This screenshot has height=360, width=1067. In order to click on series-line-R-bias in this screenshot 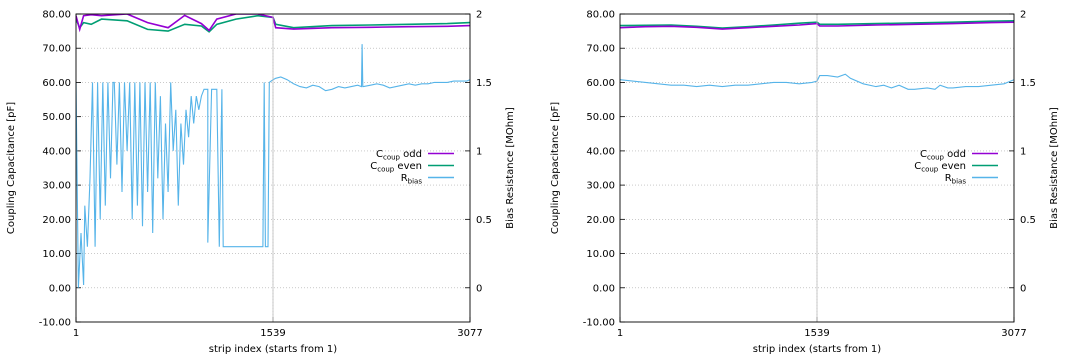, I will do `click(817, 81)`.